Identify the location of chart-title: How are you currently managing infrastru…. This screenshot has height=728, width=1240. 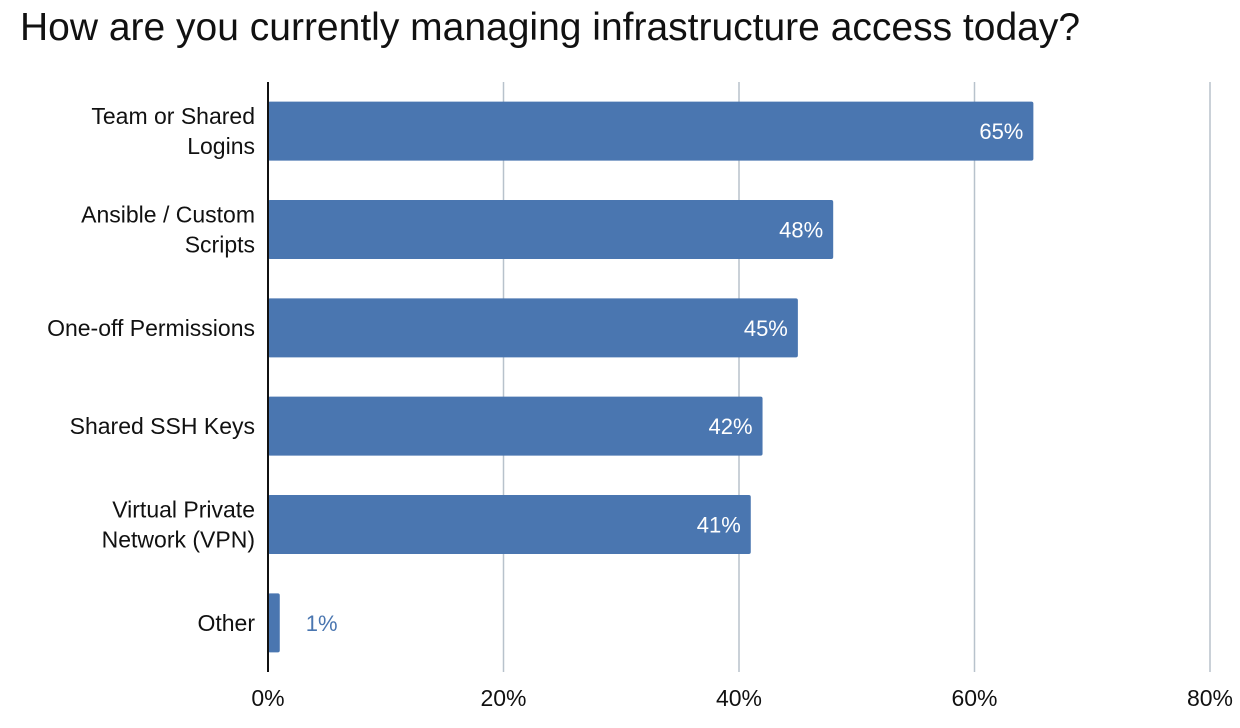
(550, 27).